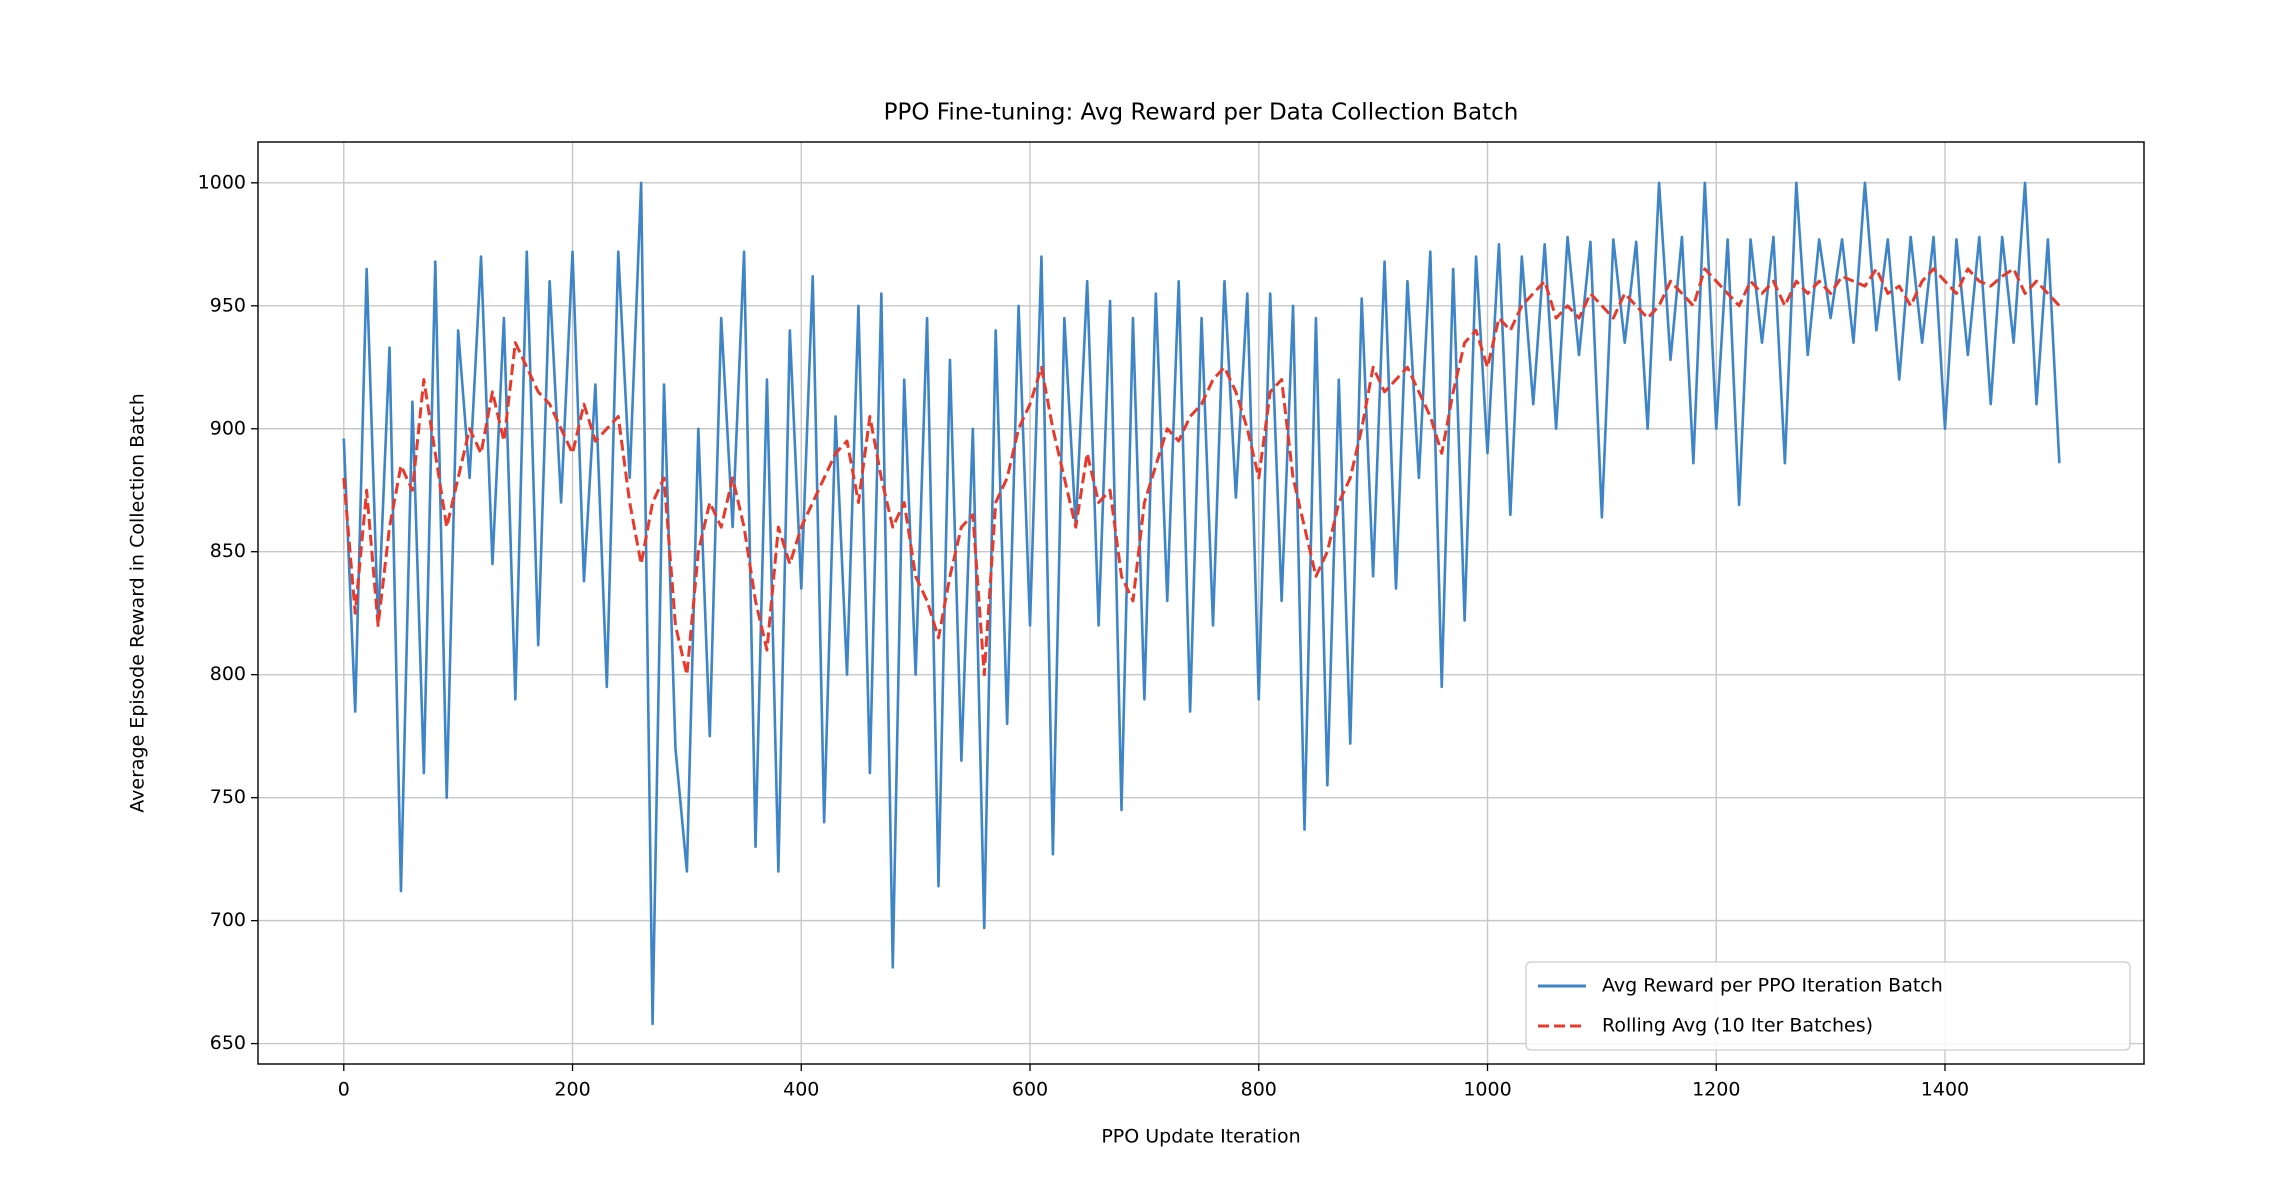 The height and width of the screenshot is (1192, 2278). I want to click on x-tick-label: 600, so click(1030, 1090).